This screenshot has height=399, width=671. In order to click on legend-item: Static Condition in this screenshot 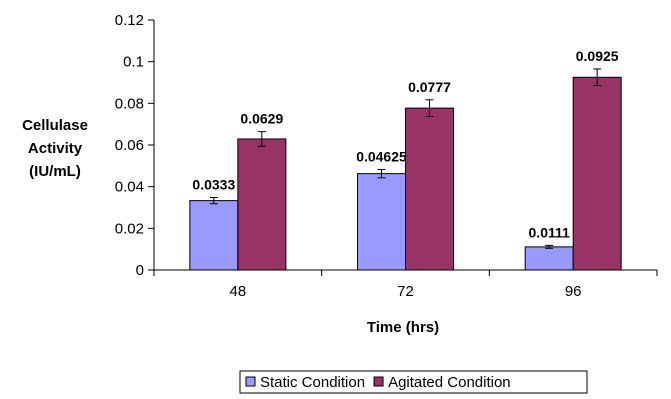, I will do `click(305, 382)`.